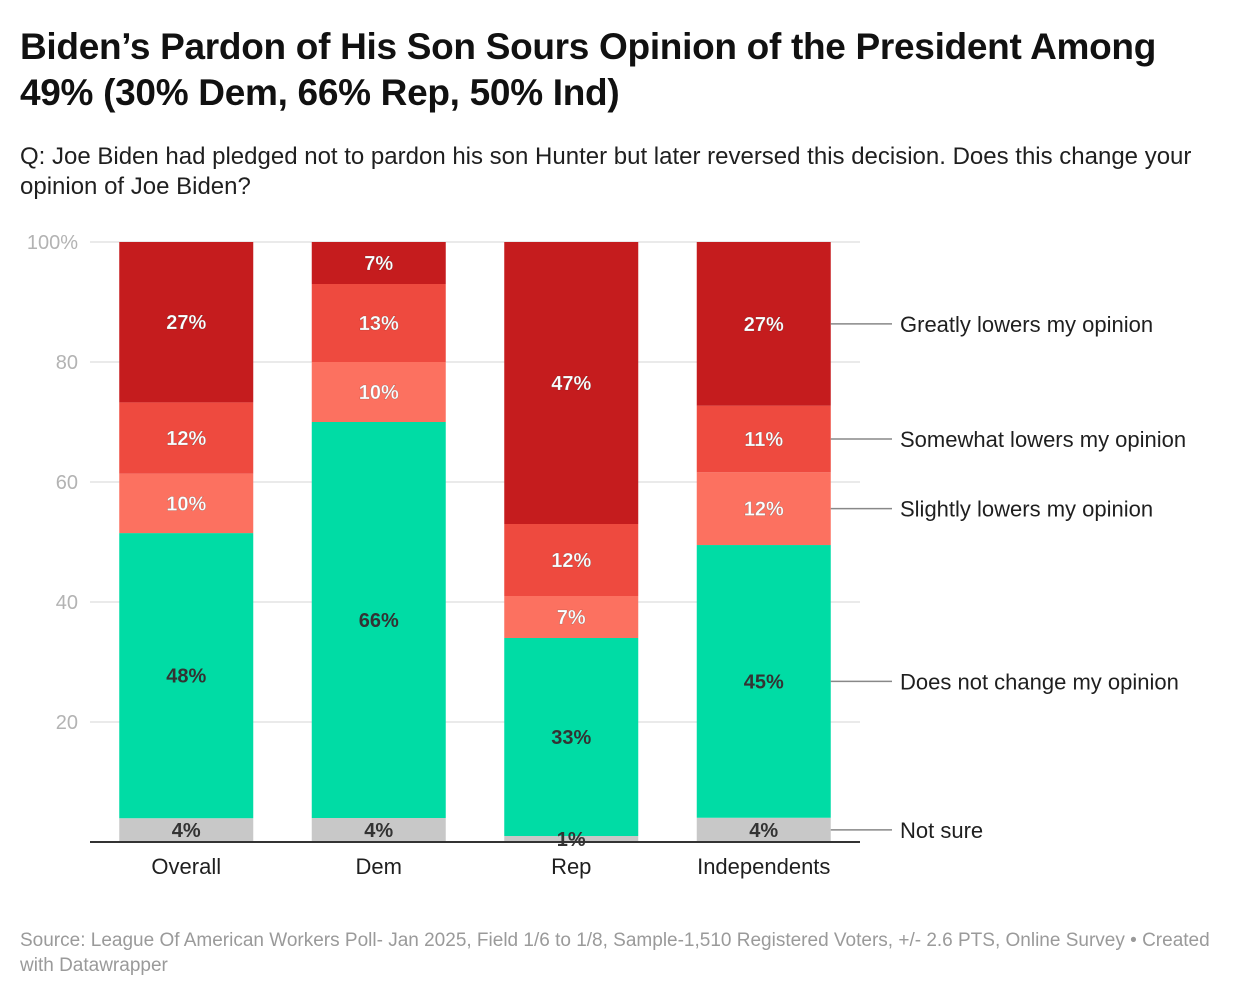 This screenshot has width=1240, height=998. What do you see at coordinates (1026, 509) in the screenshot?
I see `legend-label-slightly-lowers-my-opinion: Slightly lowers my opinion` at bounding box center [1026, 509].